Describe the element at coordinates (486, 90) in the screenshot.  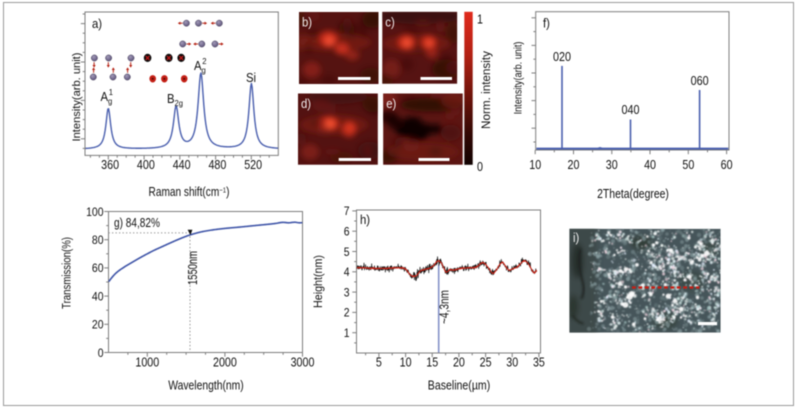
I see `svg-text: Norm. intensity` at that location.